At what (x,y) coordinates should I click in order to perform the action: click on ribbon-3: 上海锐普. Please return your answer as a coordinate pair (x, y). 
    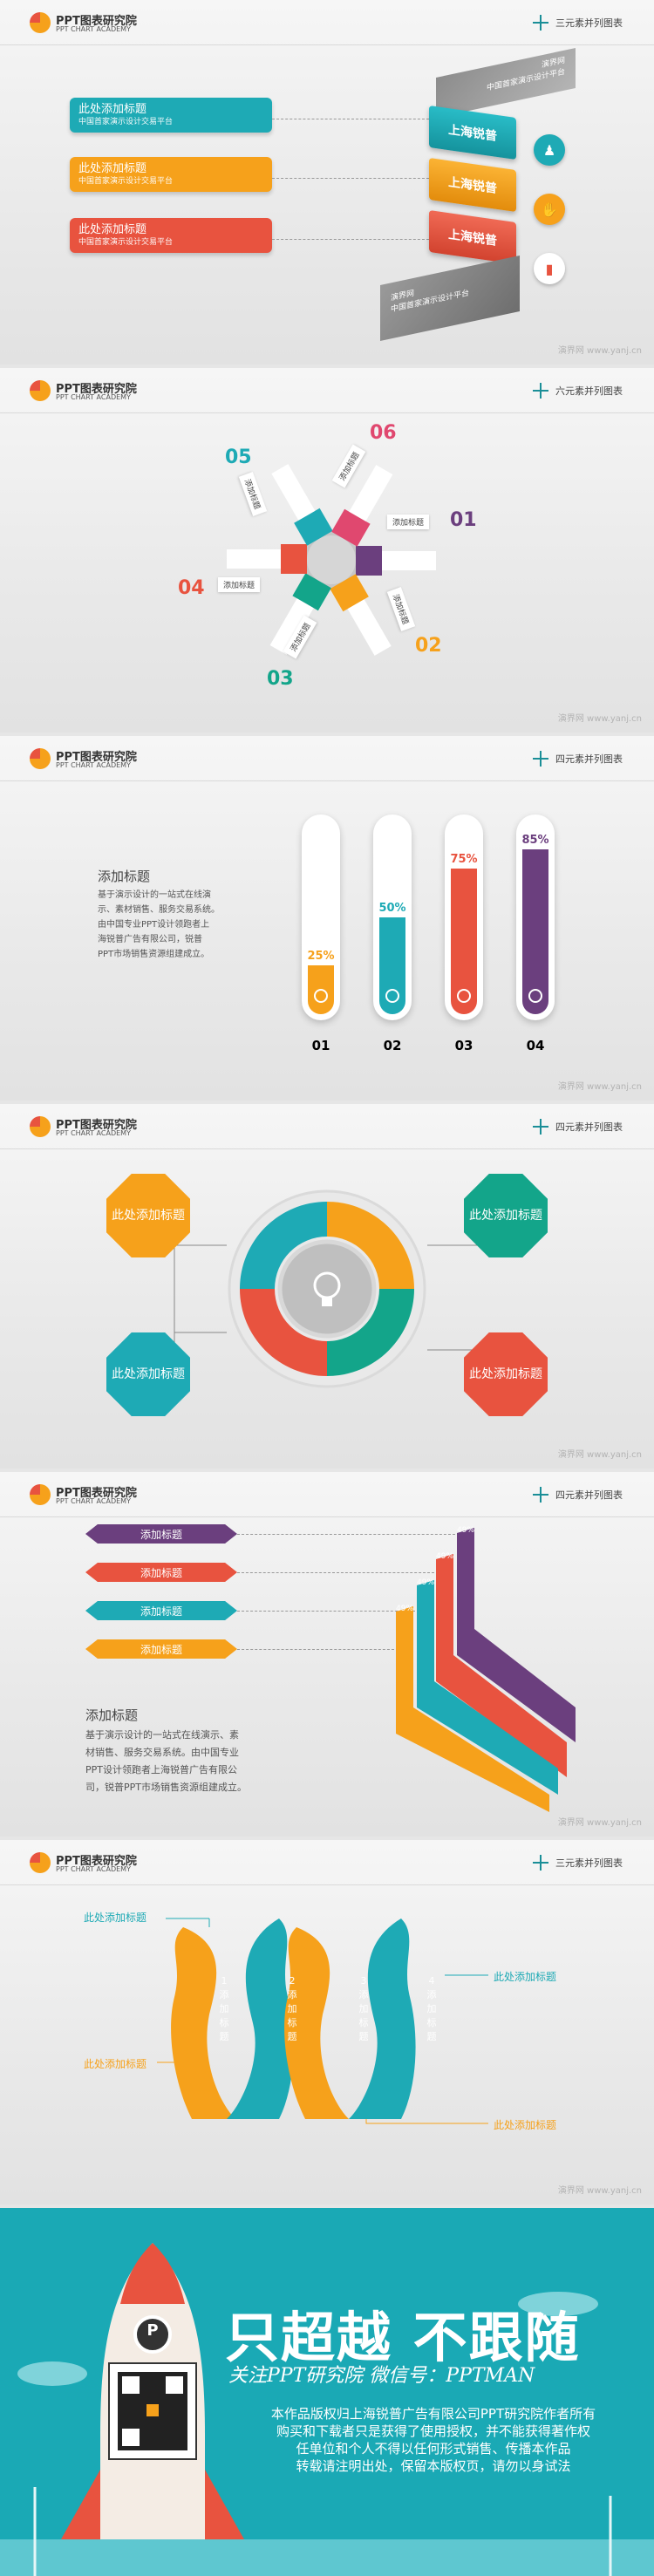
    Looking at the image, I should click on (472, 237).